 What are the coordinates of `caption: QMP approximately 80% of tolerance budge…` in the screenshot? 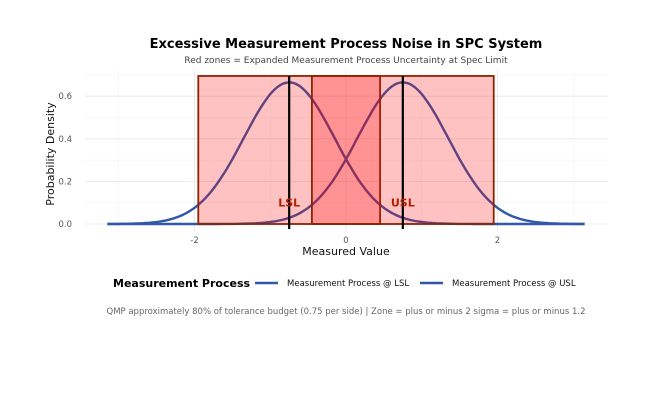 It's located at (346, 312).